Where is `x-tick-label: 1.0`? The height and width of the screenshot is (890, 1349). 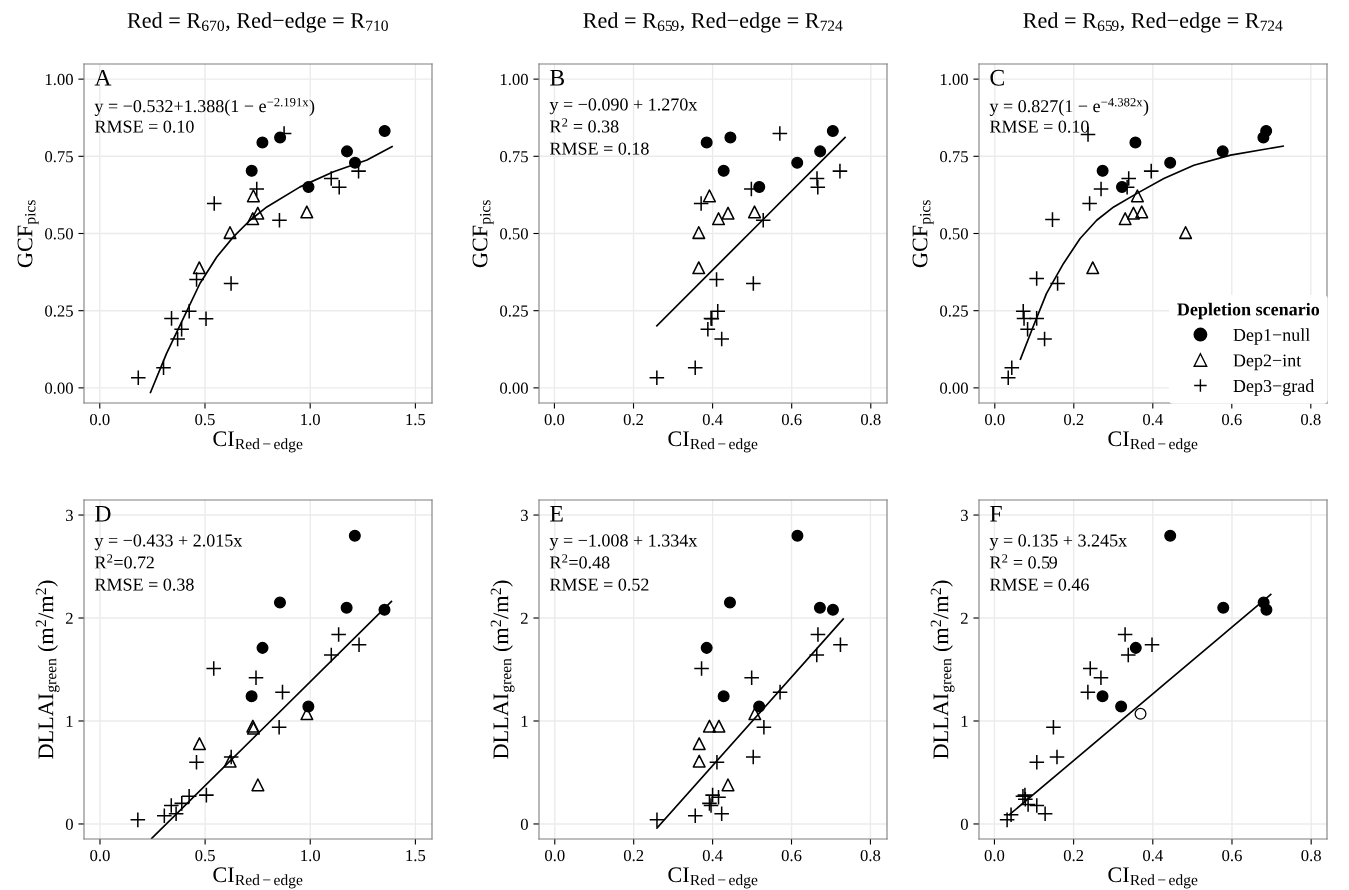
x-tick-label: 1.0 is located at coordinates (310, 419).